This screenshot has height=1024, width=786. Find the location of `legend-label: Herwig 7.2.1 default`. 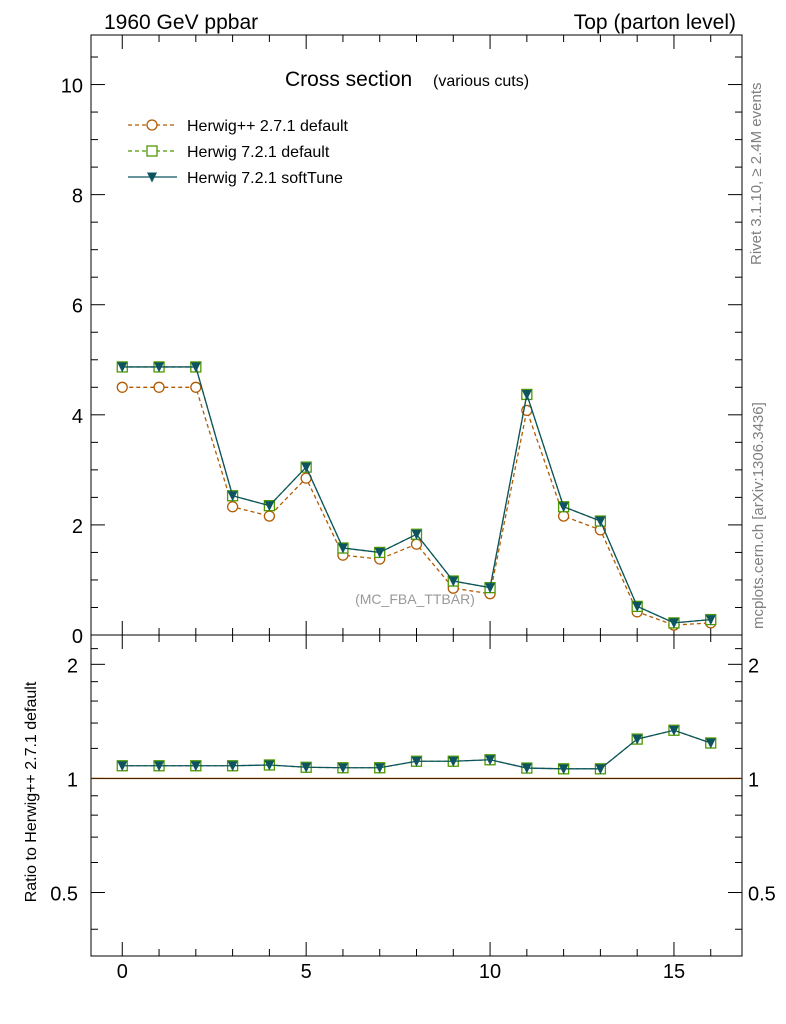

legend-label: Herwig 7.2.1 default is located at coordinates (258, 152).